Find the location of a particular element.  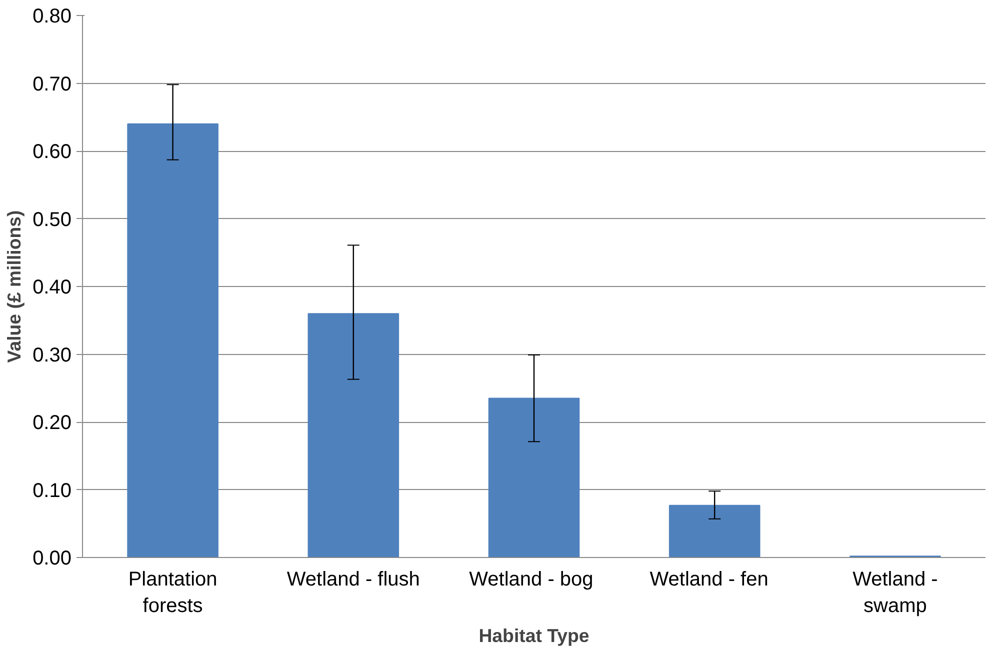

y-tick-label: 0.40 is located at coordinates (52, 287).